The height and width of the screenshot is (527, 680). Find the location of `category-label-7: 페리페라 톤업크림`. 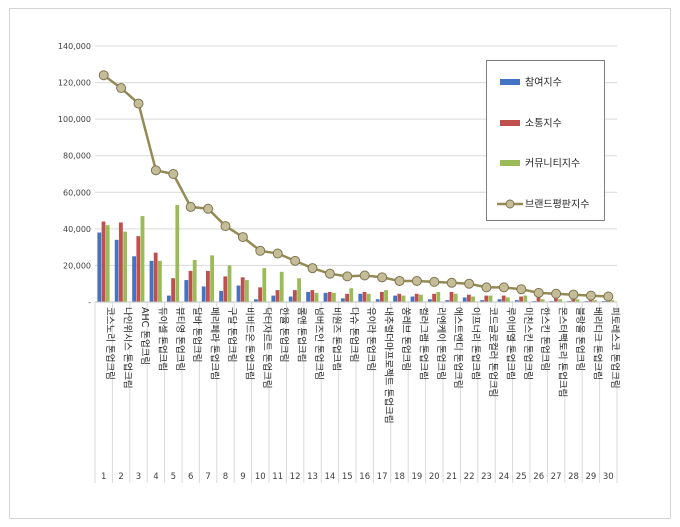

category-label-7: 페리페라 톤업크림 is located at coordinates (215, 343).